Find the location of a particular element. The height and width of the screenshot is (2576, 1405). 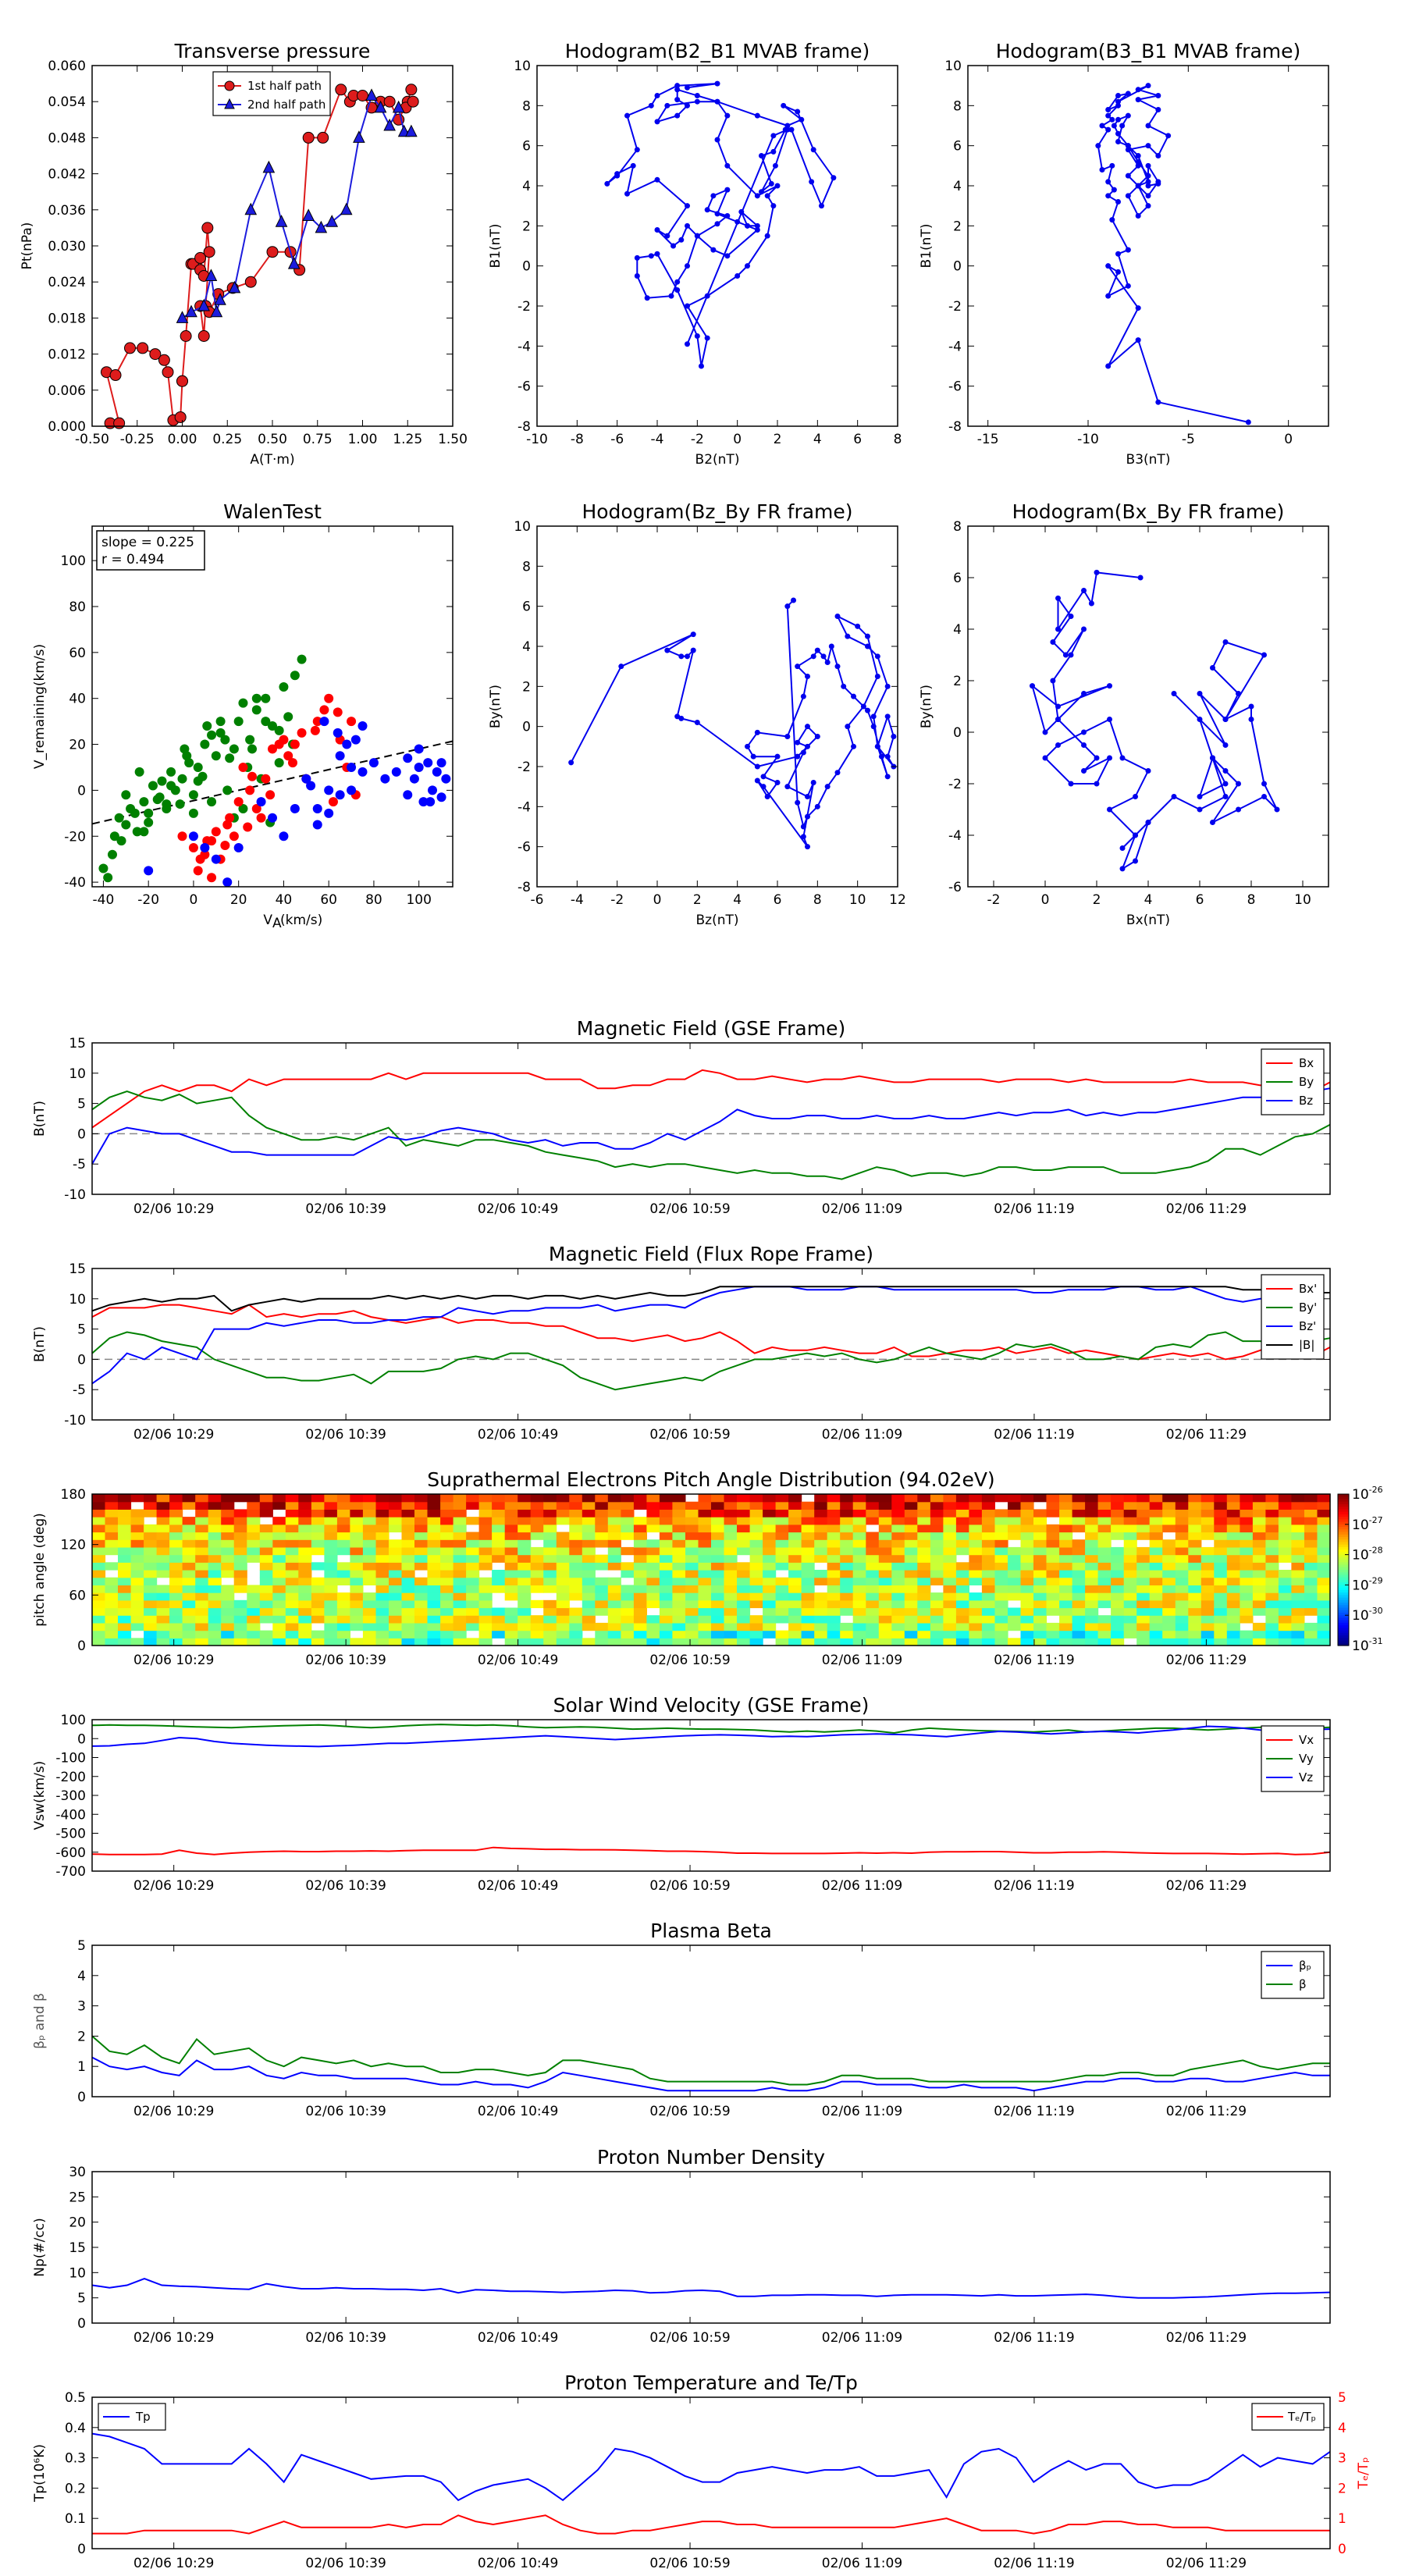

ytick-label: 5 is located at coordinates (81, 1946).